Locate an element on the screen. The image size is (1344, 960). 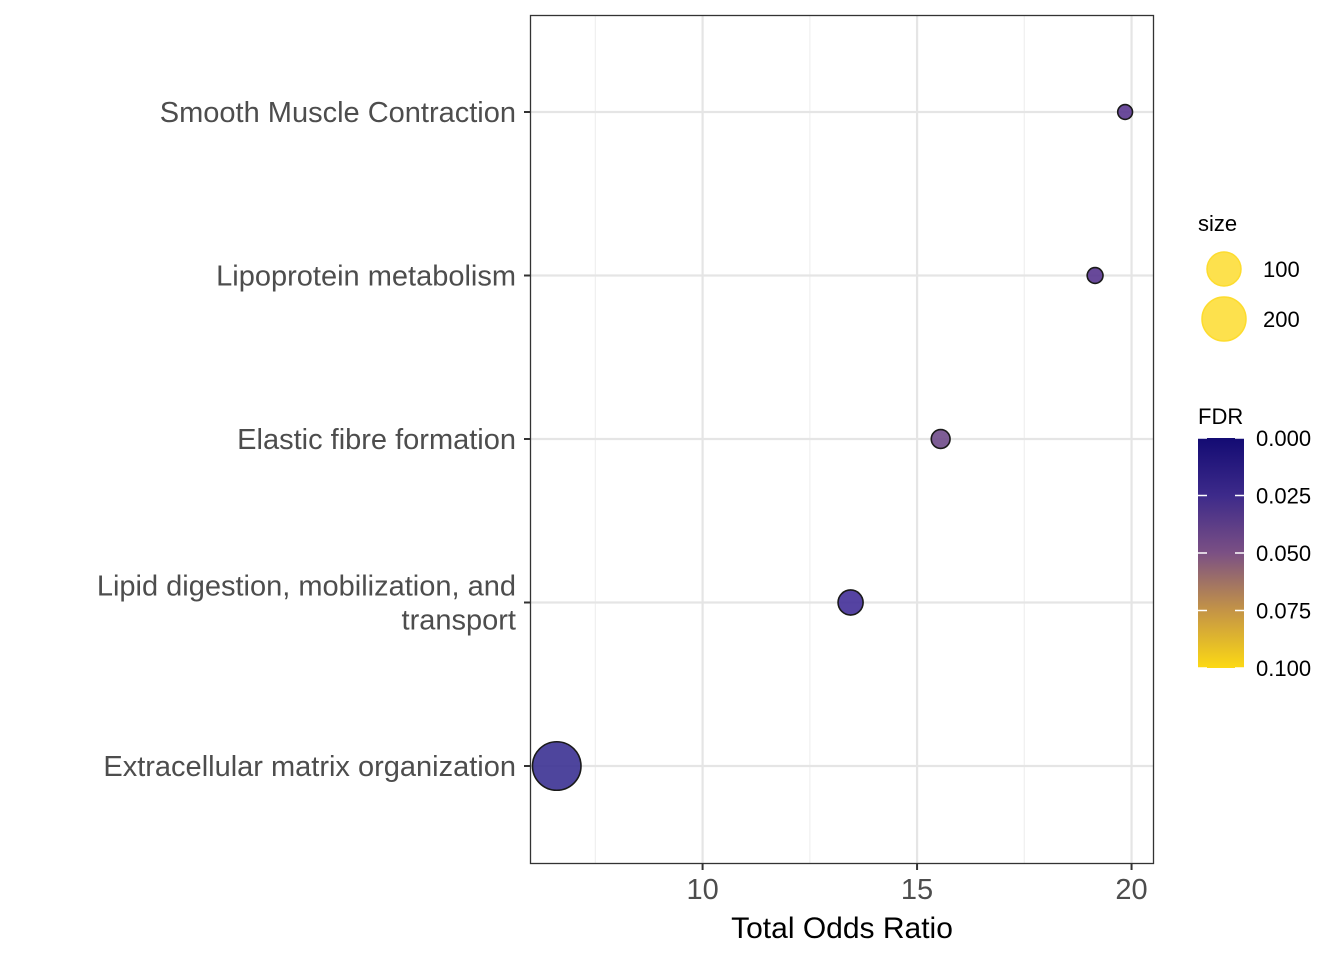
size-legend-label: 200 is located at coordinates (1281, 319).